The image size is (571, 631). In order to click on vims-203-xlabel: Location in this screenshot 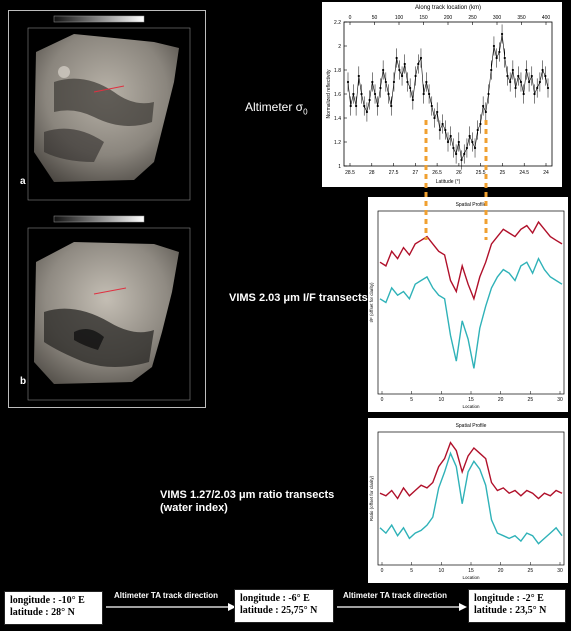, I will do `click(471, 406)`.